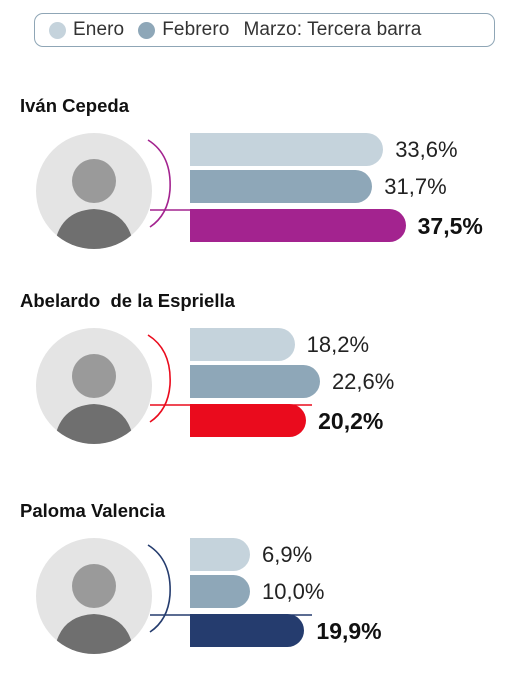 This screenshot has height=700, width=511. Describe the element at coordinates (415, 186) in the screenshot. I see `data-label: 31,7%` at that location.